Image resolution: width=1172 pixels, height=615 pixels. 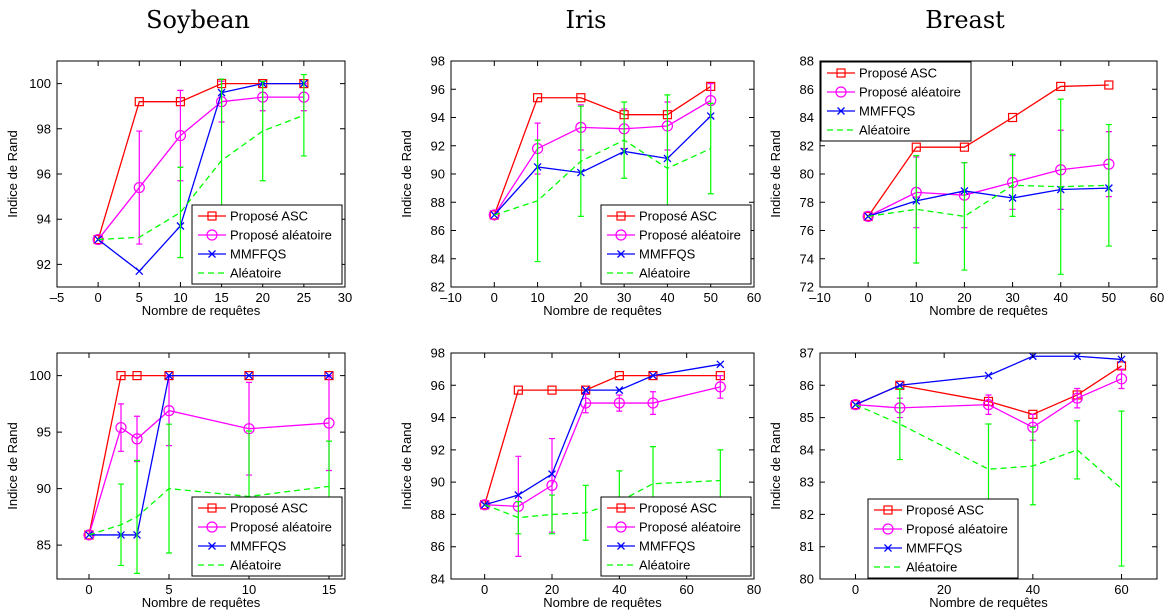 What do you see at coordinates (44, 432) in the screenshot?
I see `y-tick-label: 95` at bounding box center [44, 432].